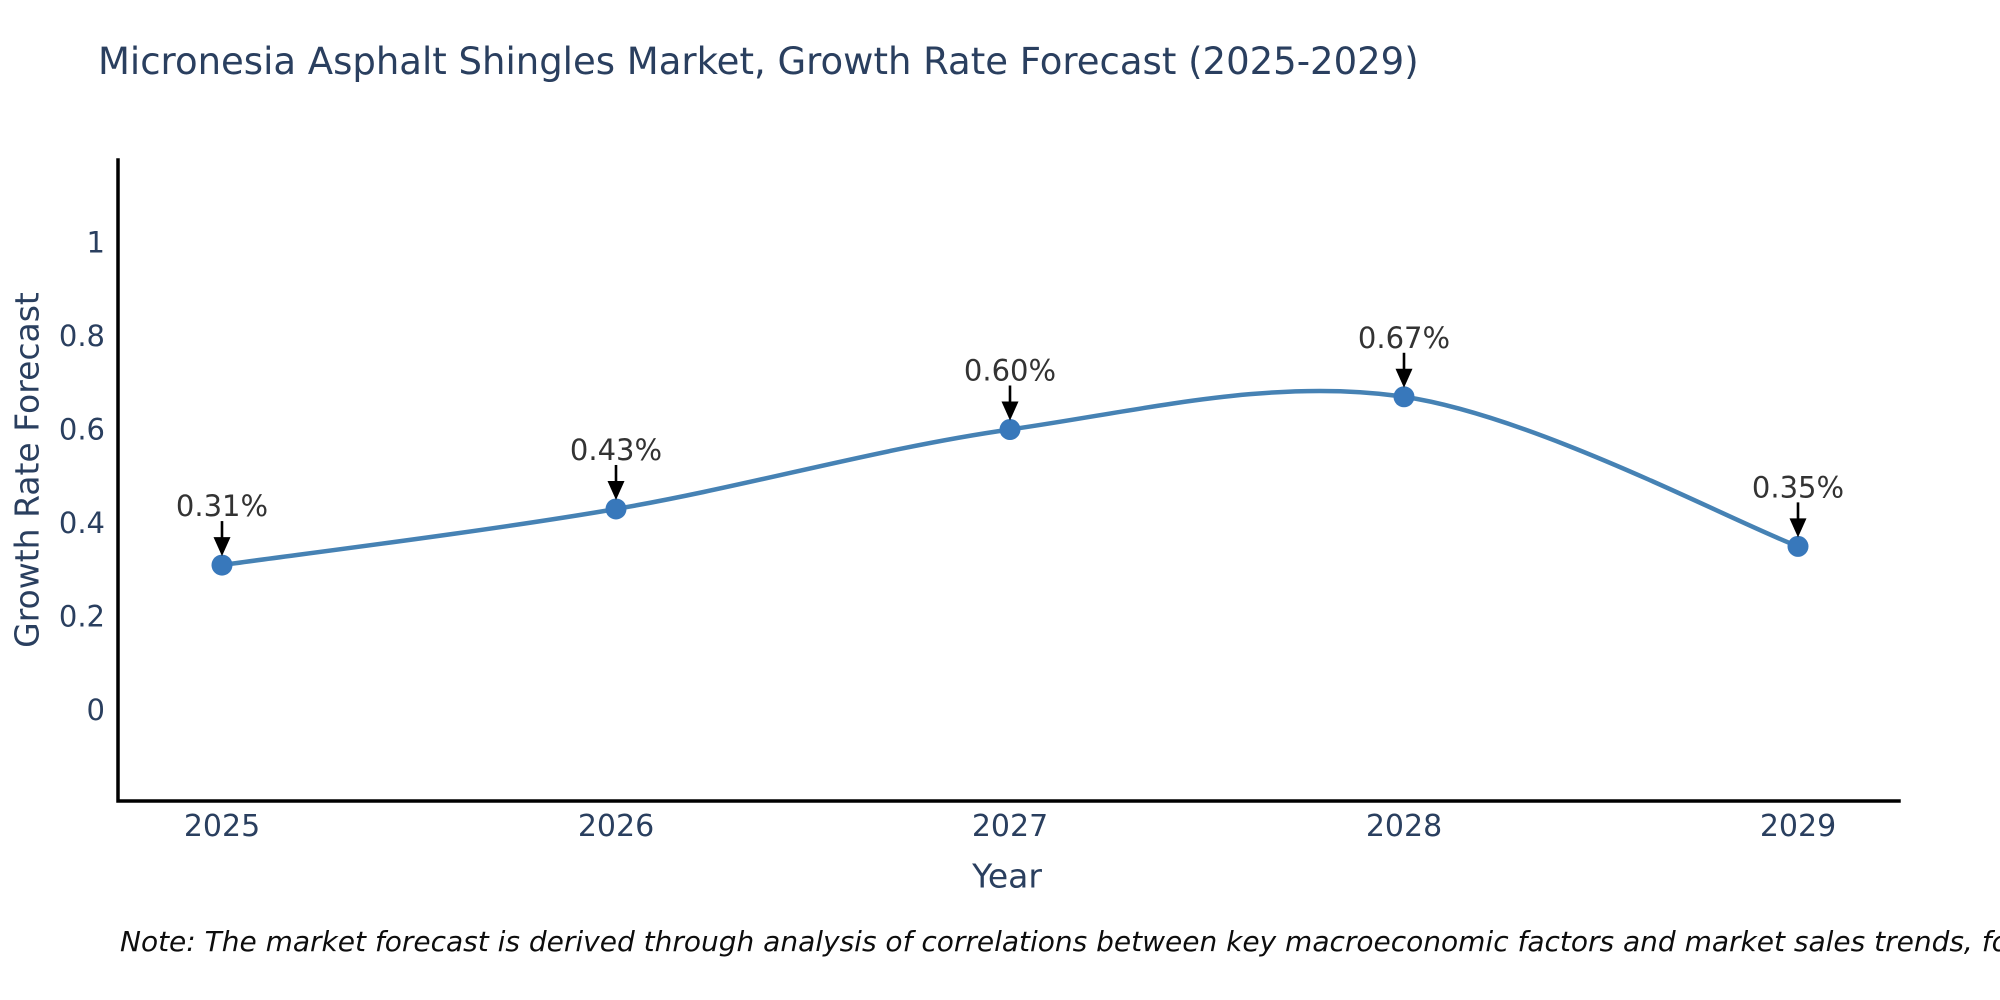 The width and height of the screenshot is (2000, 1000). Describe the element at coordinates (96, 710) in the screenshot. I see `y-axis-tick-label: 0` at that location.